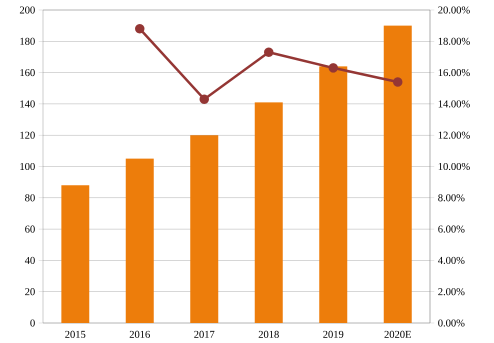  Describe the element at coordinates (454, 10) in the screenshot. I see `y2-tick-label: 20.00%` at that location.